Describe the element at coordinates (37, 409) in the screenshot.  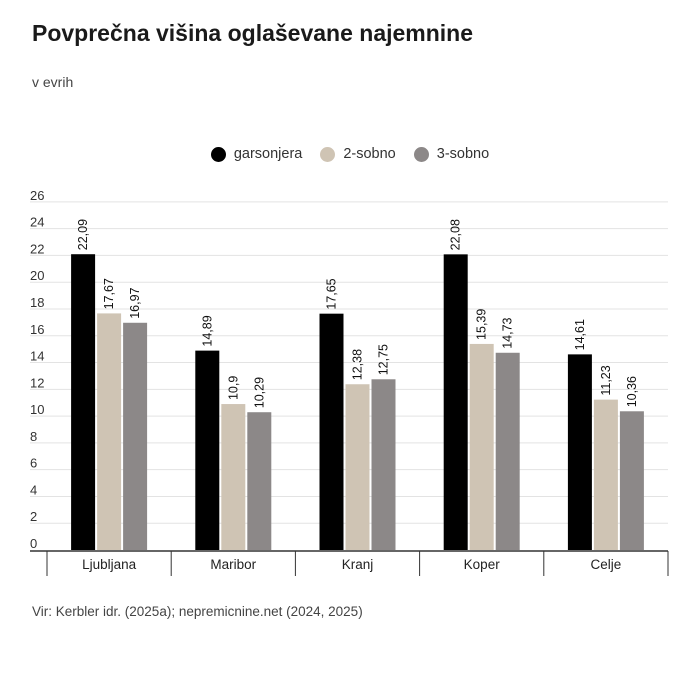
I see `y-tick-label: 10` at that location.